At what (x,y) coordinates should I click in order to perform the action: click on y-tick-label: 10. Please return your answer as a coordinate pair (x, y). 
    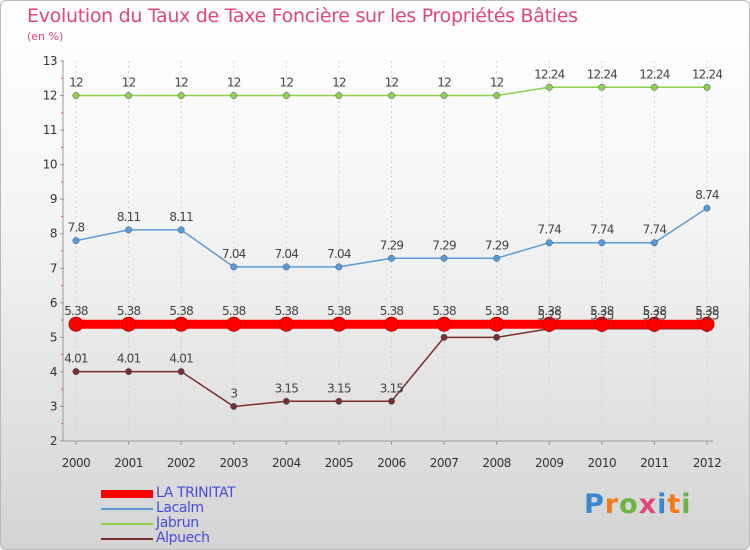
    Looking at the image, I should click on (50, 165).